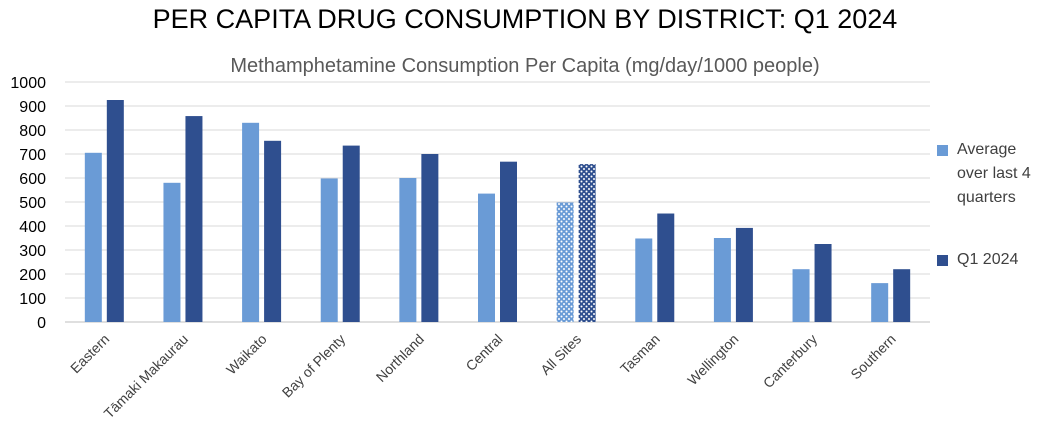  I want to click on y-tick-label: 900, so click(32, 107).